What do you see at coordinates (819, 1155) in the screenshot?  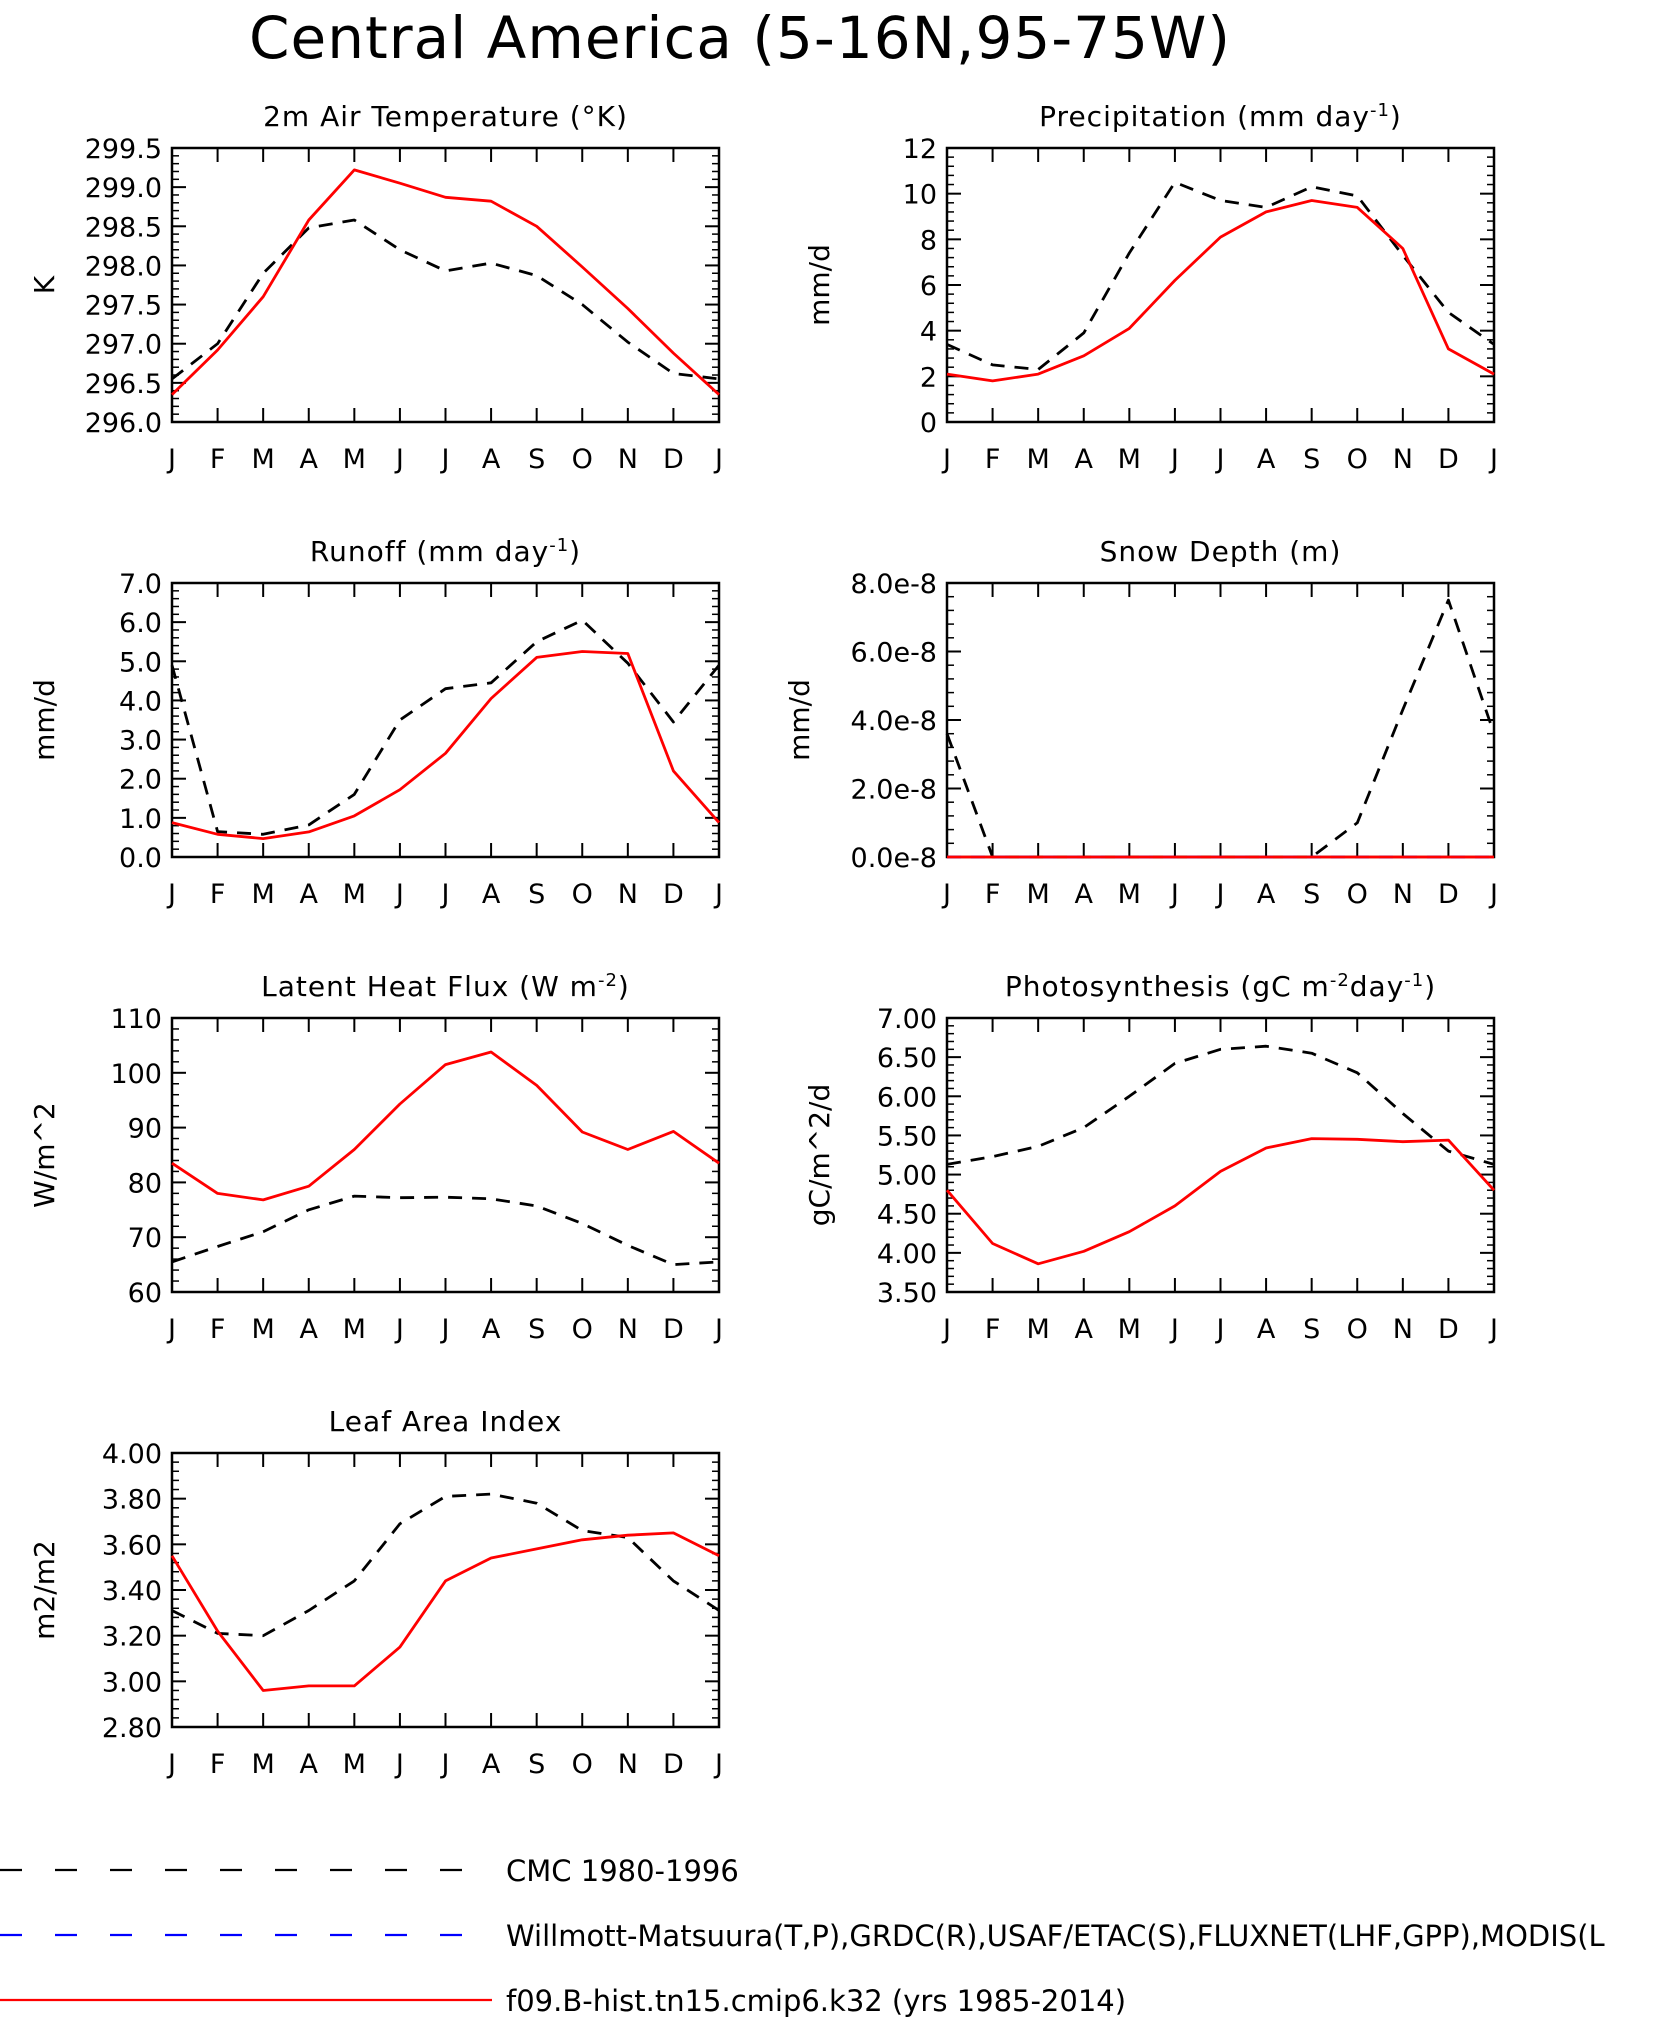 I see `y-axis-label: gC/m^2/d` at bounding box center [819, 1155].